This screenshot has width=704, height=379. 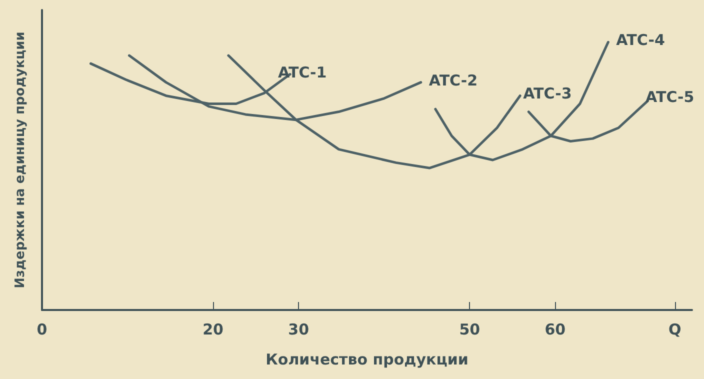 I want to click on x-tick-label: 60, so click(x=555, y=329).